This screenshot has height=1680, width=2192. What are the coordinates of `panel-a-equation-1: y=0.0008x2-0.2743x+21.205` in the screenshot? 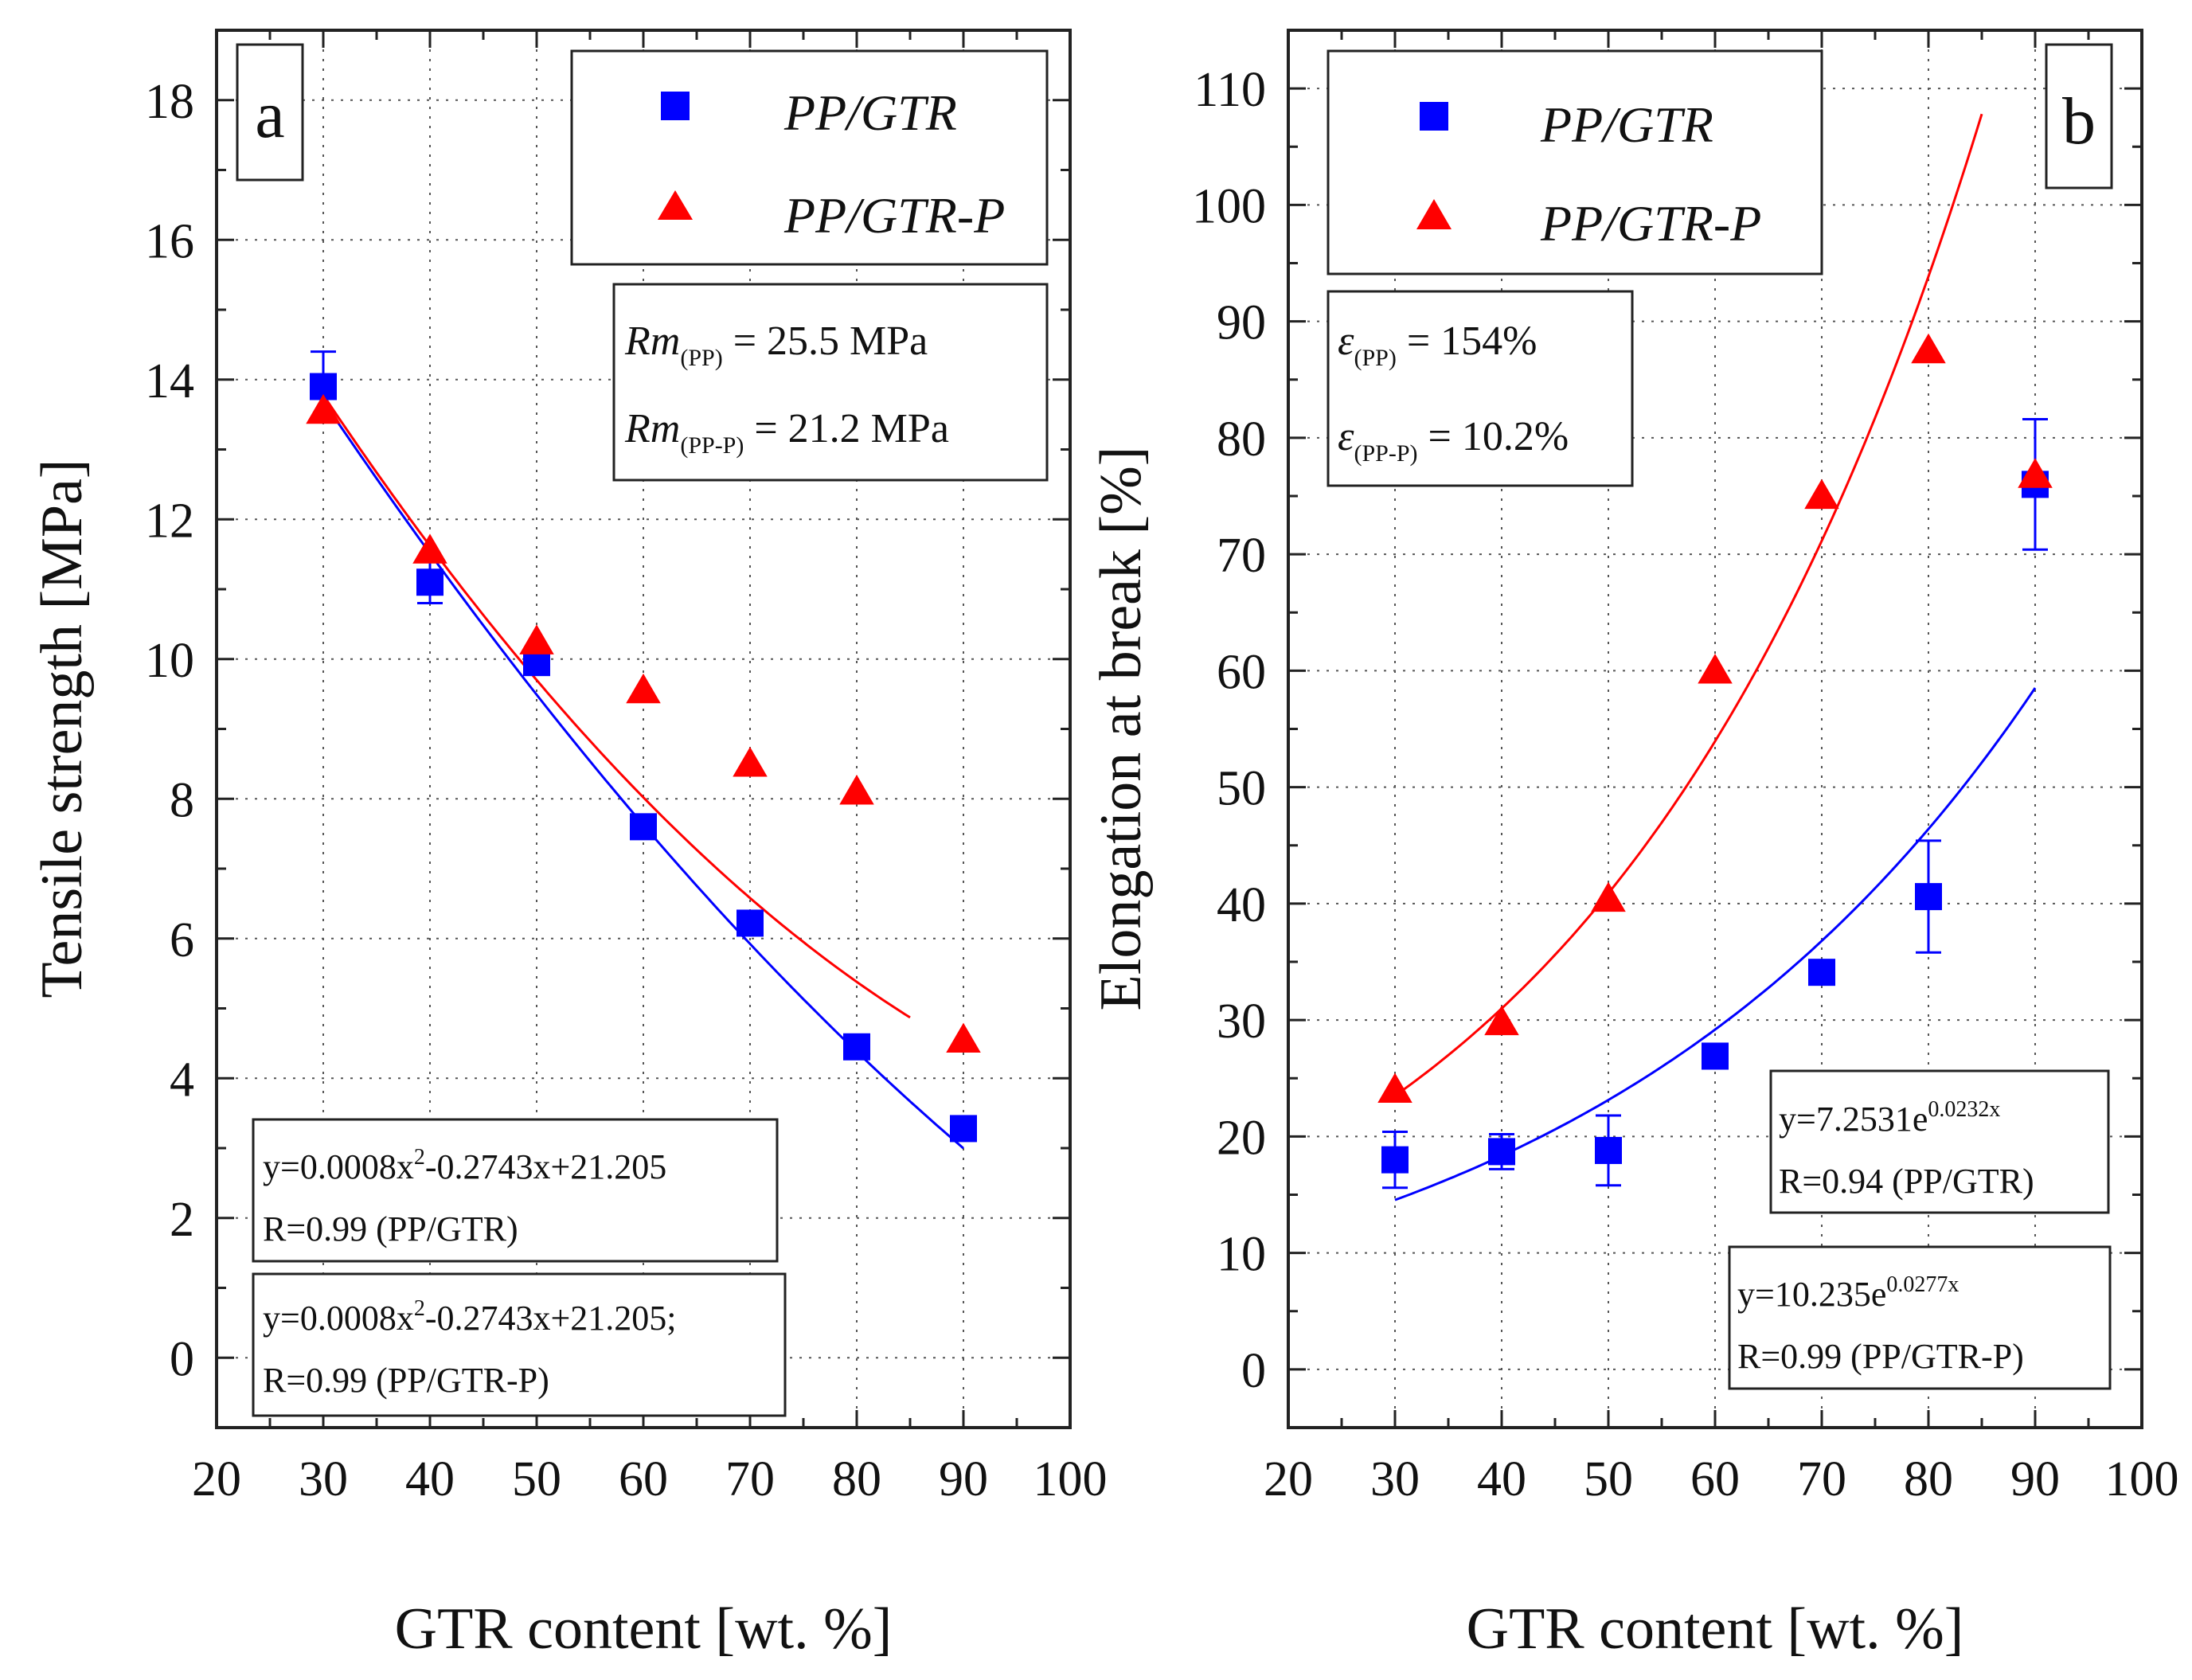 It's located at (464, 1165).